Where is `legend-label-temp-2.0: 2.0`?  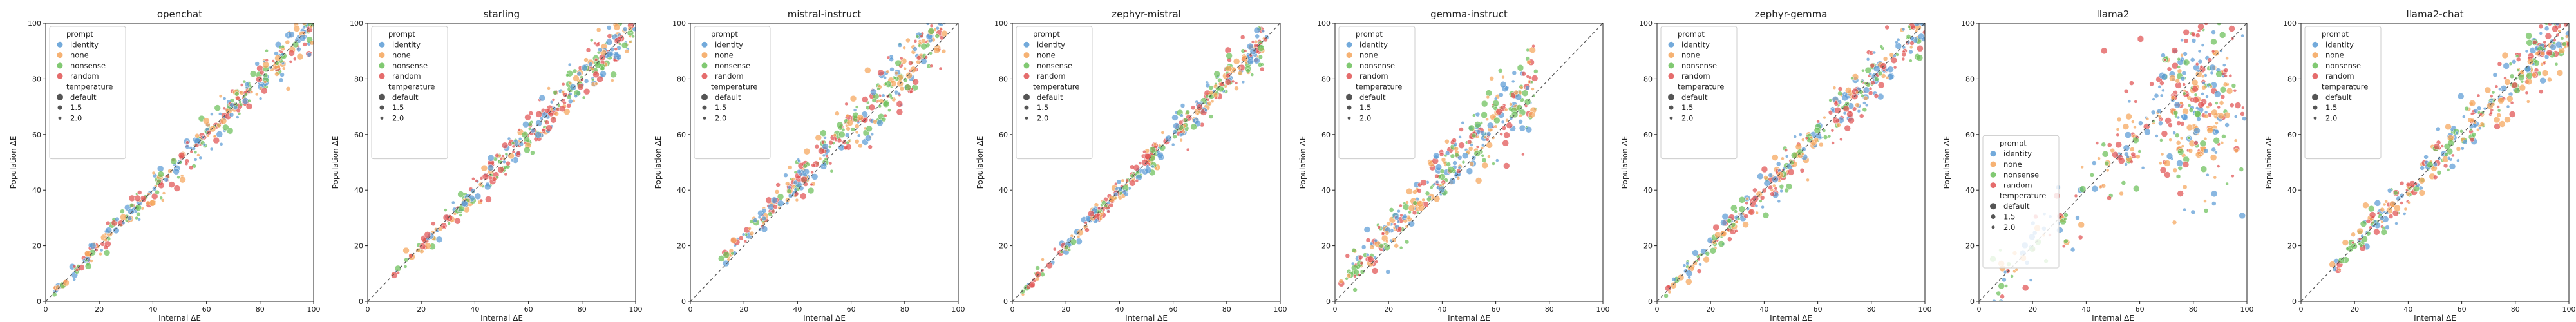 legend-label-temp-2.0: 2.0 is located at coordinates (1687, 117).